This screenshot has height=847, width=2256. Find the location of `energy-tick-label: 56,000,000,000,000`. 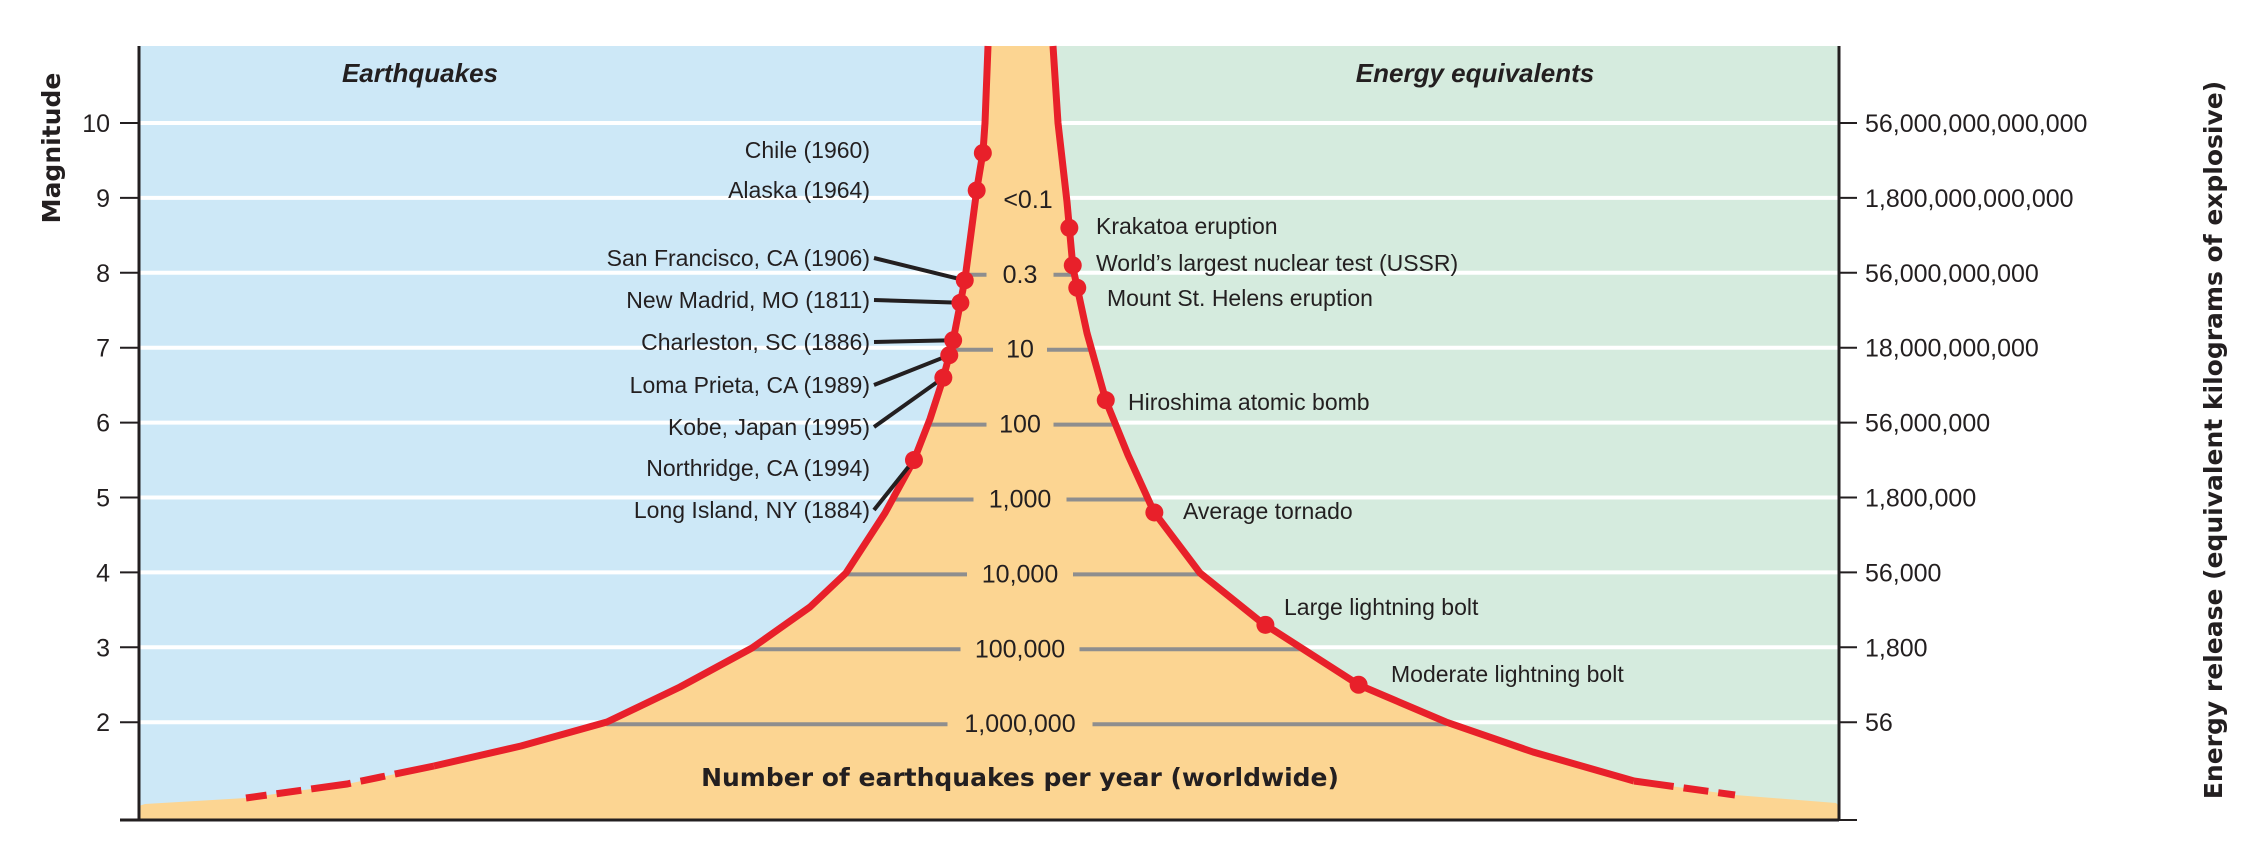

energy-tick-label: 56,000,000,000,000 is located at coordinates (1976, 124).